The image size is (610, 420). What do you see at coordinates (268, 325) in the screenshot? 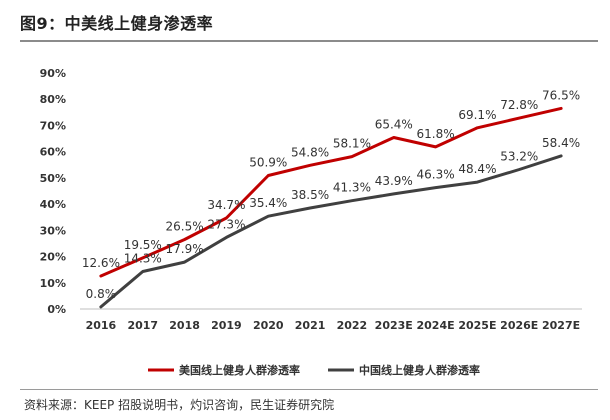
I see `x-tick-label: 2020` at bounding box center [268, 325].